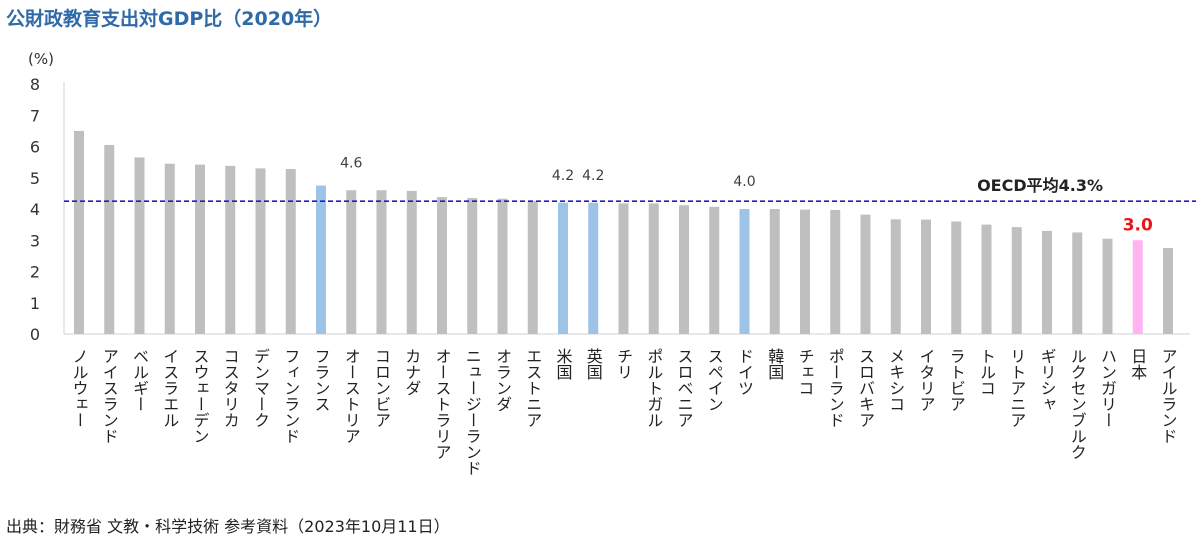  What do you see at coordinates (260, 388) in the screenshot?
I see `x-tick-label: デンマーク` at bounding box center [260, 388].